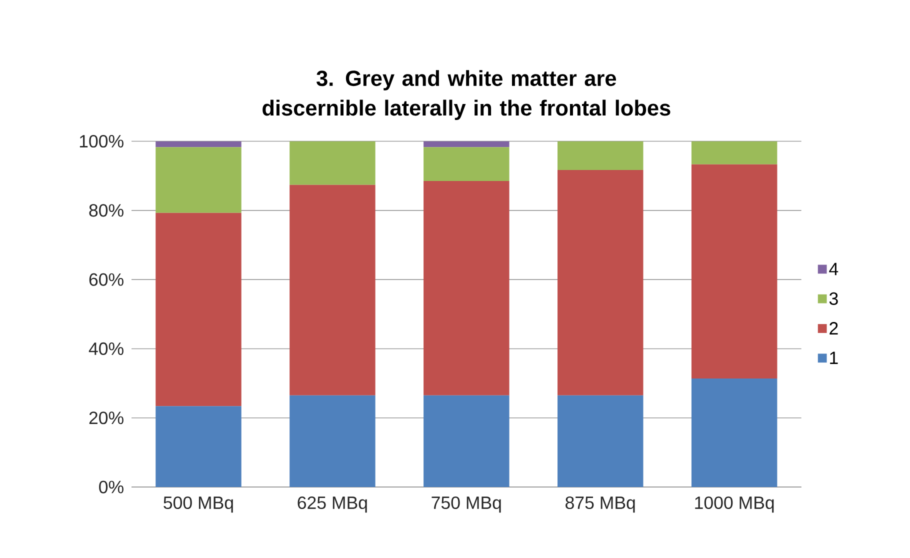 Image resolution: width=910 pixels, height=558 pixels. Describe the element at coordinates (102, 141) in the screenshot. I see `y-tick-label: 100%` at that location.